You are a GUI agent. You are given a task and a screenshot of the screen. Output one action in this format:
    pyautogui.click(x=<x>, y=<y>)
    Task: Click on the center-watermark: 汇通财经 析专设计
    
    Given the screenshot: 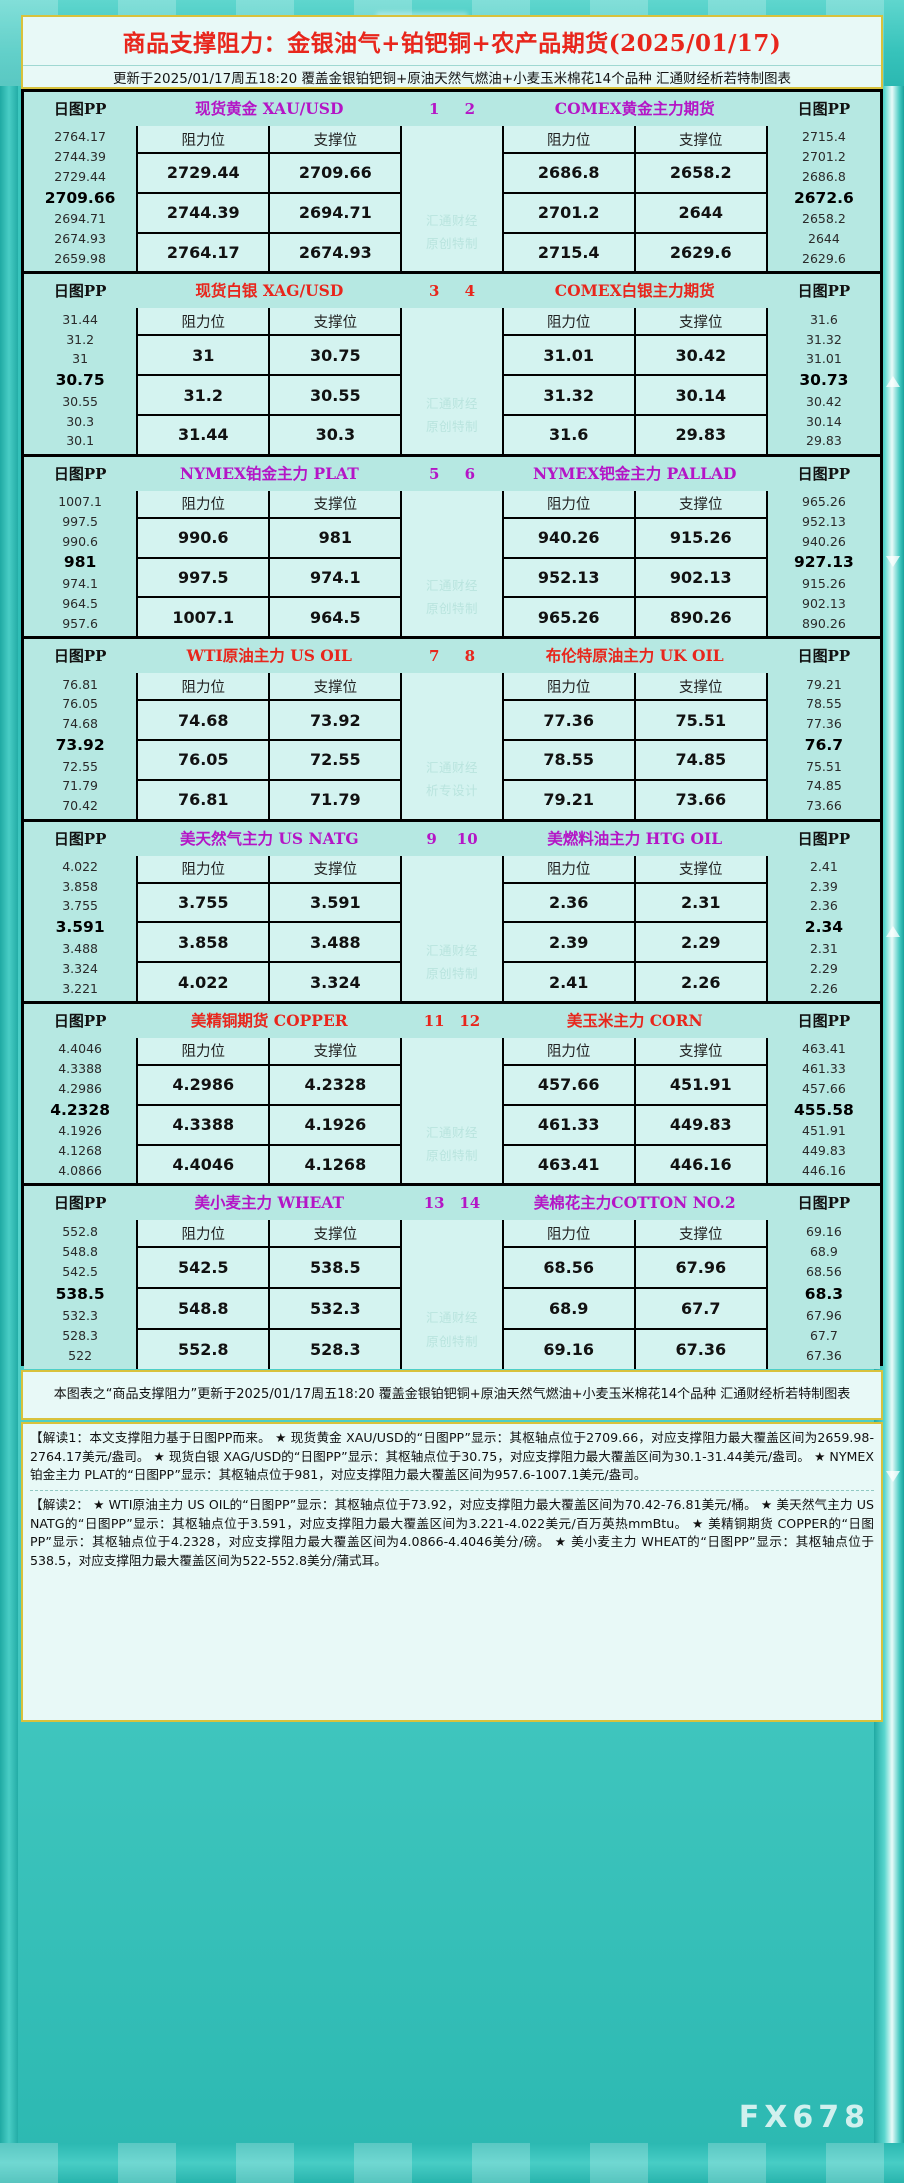 What is the action you would take?
    pyautogui.click(x=452, y=746)
    